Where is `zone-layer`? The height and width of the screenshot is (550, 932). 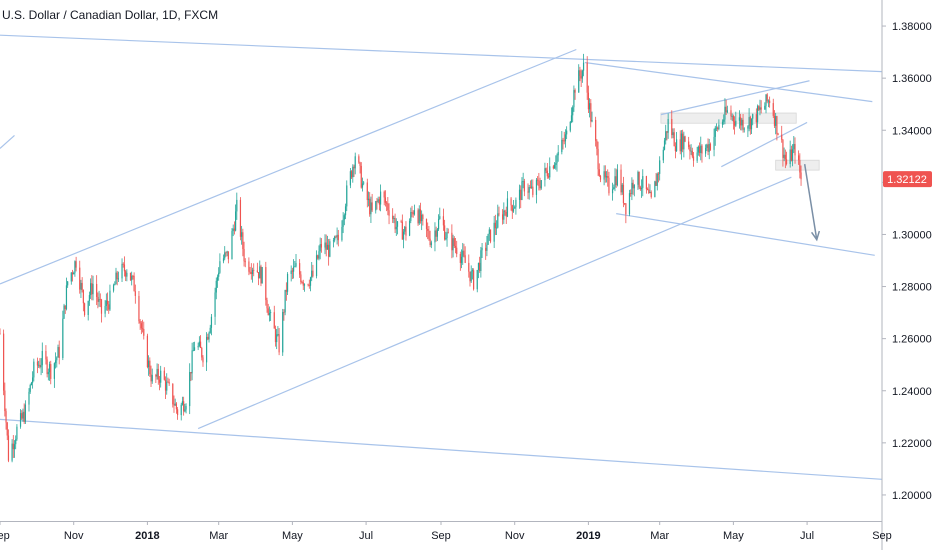
zone-layer is located at coordinates (740, 141).